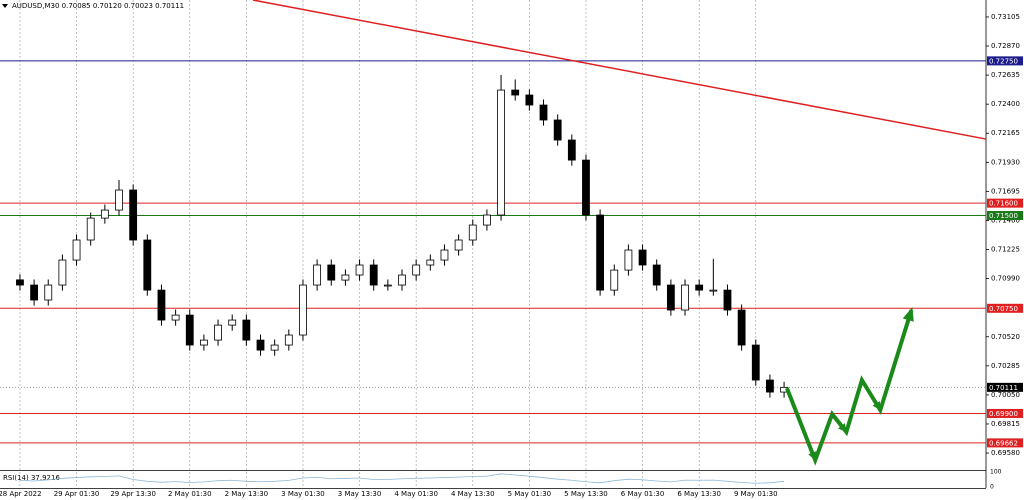 The height and width of the screenshot is (500, 1024). I want to click on level-label: 0.72750, so click(1003, 61).